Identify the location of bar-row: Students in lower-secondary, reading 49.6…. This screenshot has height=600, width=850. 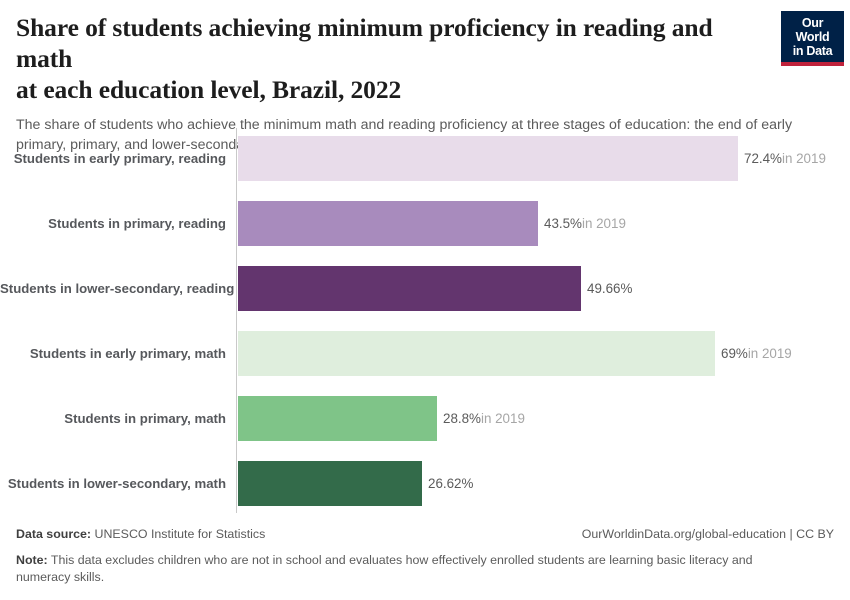
(425, 288).